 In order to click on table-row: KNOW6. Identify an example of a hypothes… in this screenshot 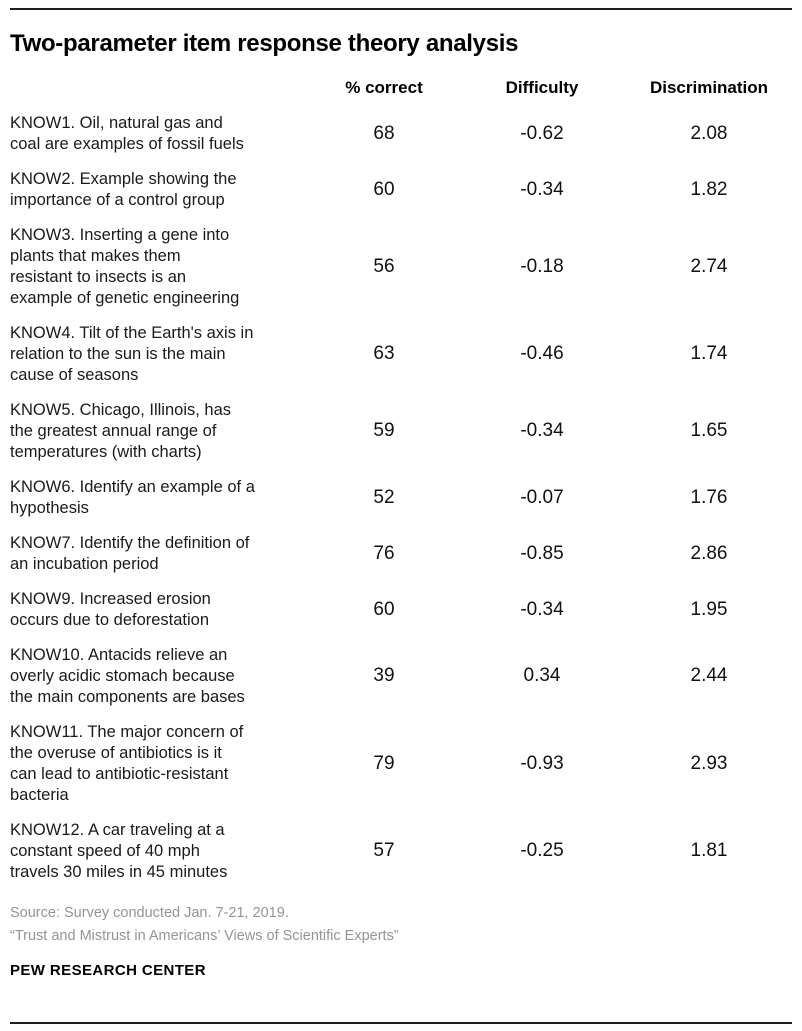, I will do `click(401, 498)`.